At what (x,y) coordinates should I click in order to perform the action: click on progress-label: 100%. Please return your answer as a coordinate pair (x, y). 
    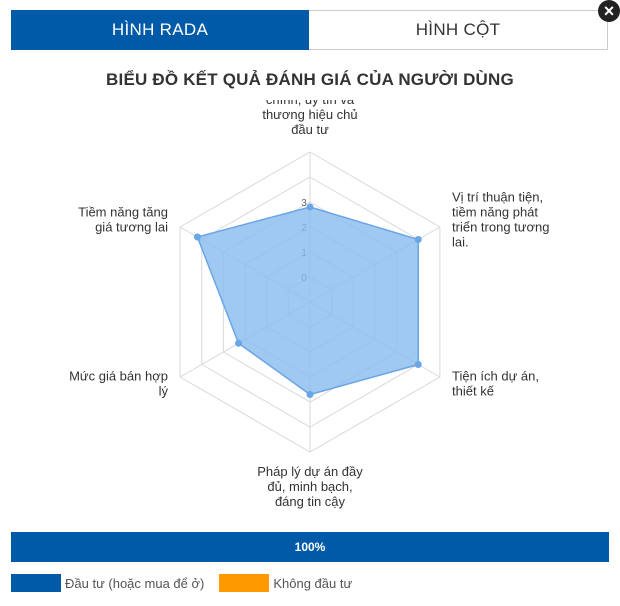
    Looking at the image, I should click on (310, 547).